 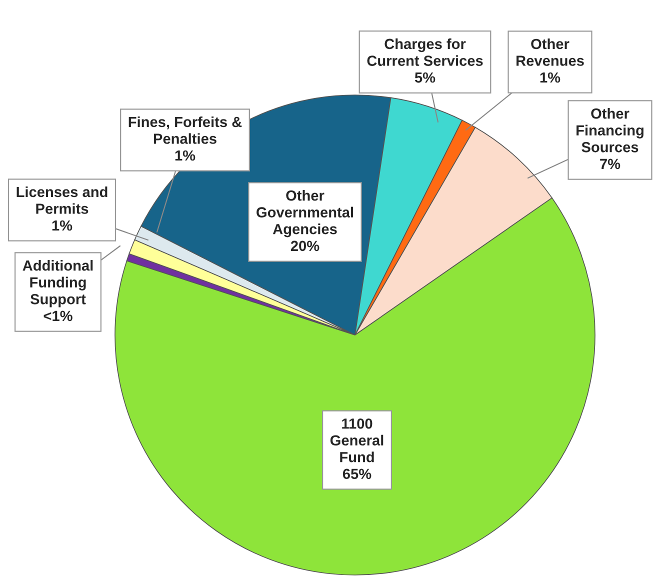 I want to click on slice-label: Charges for Current Services, so click(x=425, y=52).